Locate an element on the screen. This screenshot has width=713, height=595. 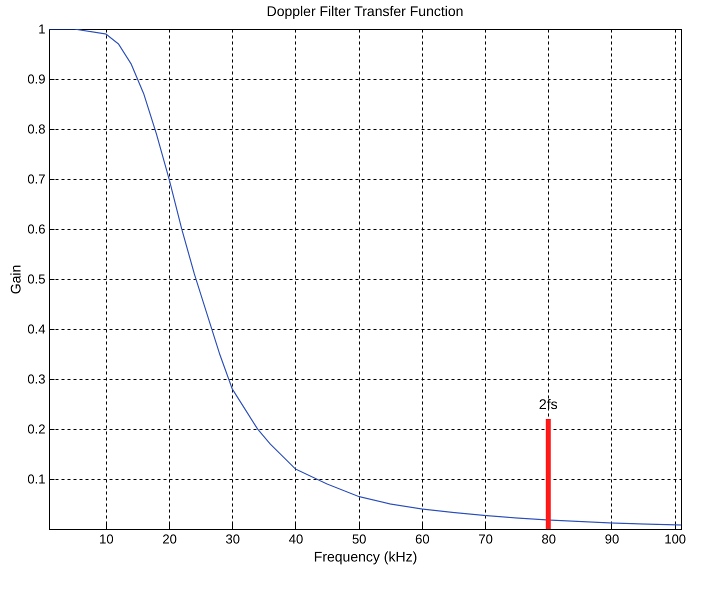
y-tick-label: 0.3 is located at coordinates (36, 379).